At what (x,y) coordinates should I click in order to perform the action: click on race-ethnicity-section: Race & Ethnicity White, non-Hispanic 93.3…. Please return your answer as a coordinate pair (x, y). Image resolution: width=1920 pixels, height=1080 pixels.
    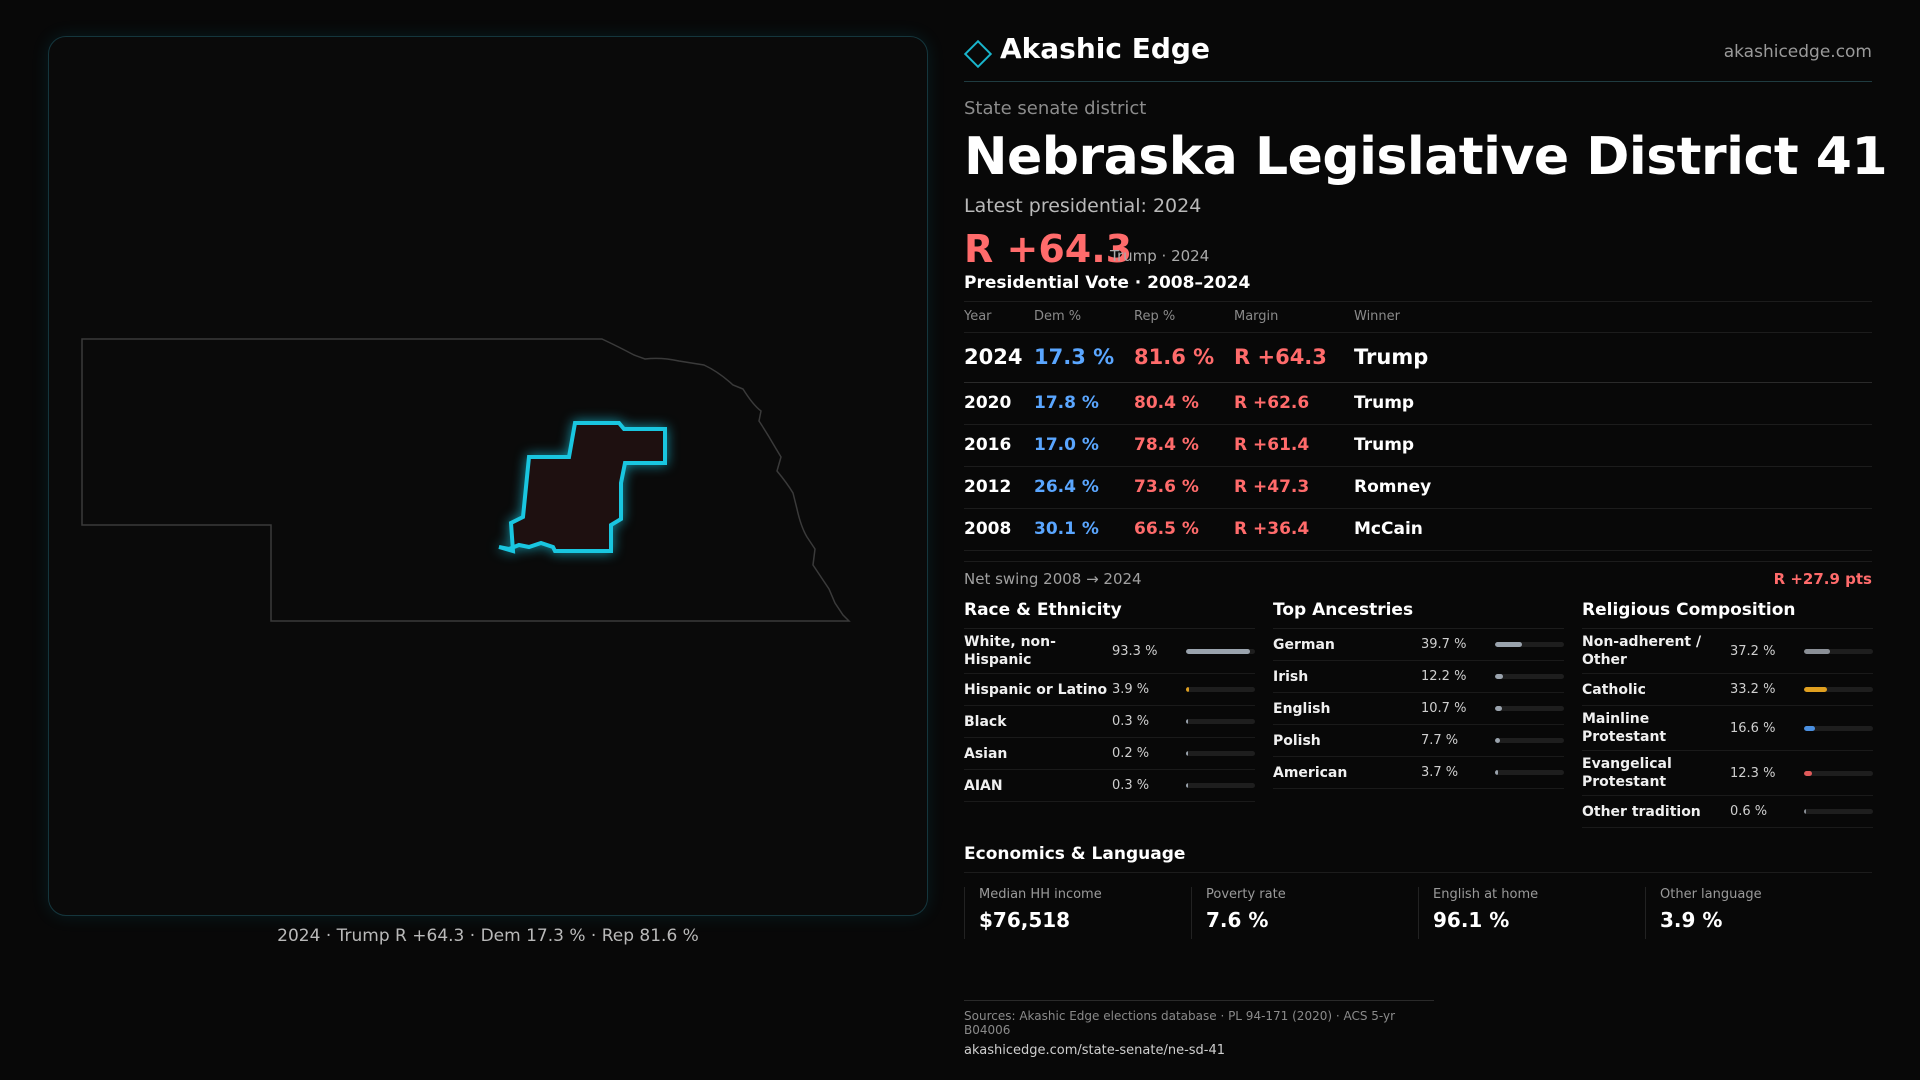
    Looking at the image, I should click on (1109, 714).